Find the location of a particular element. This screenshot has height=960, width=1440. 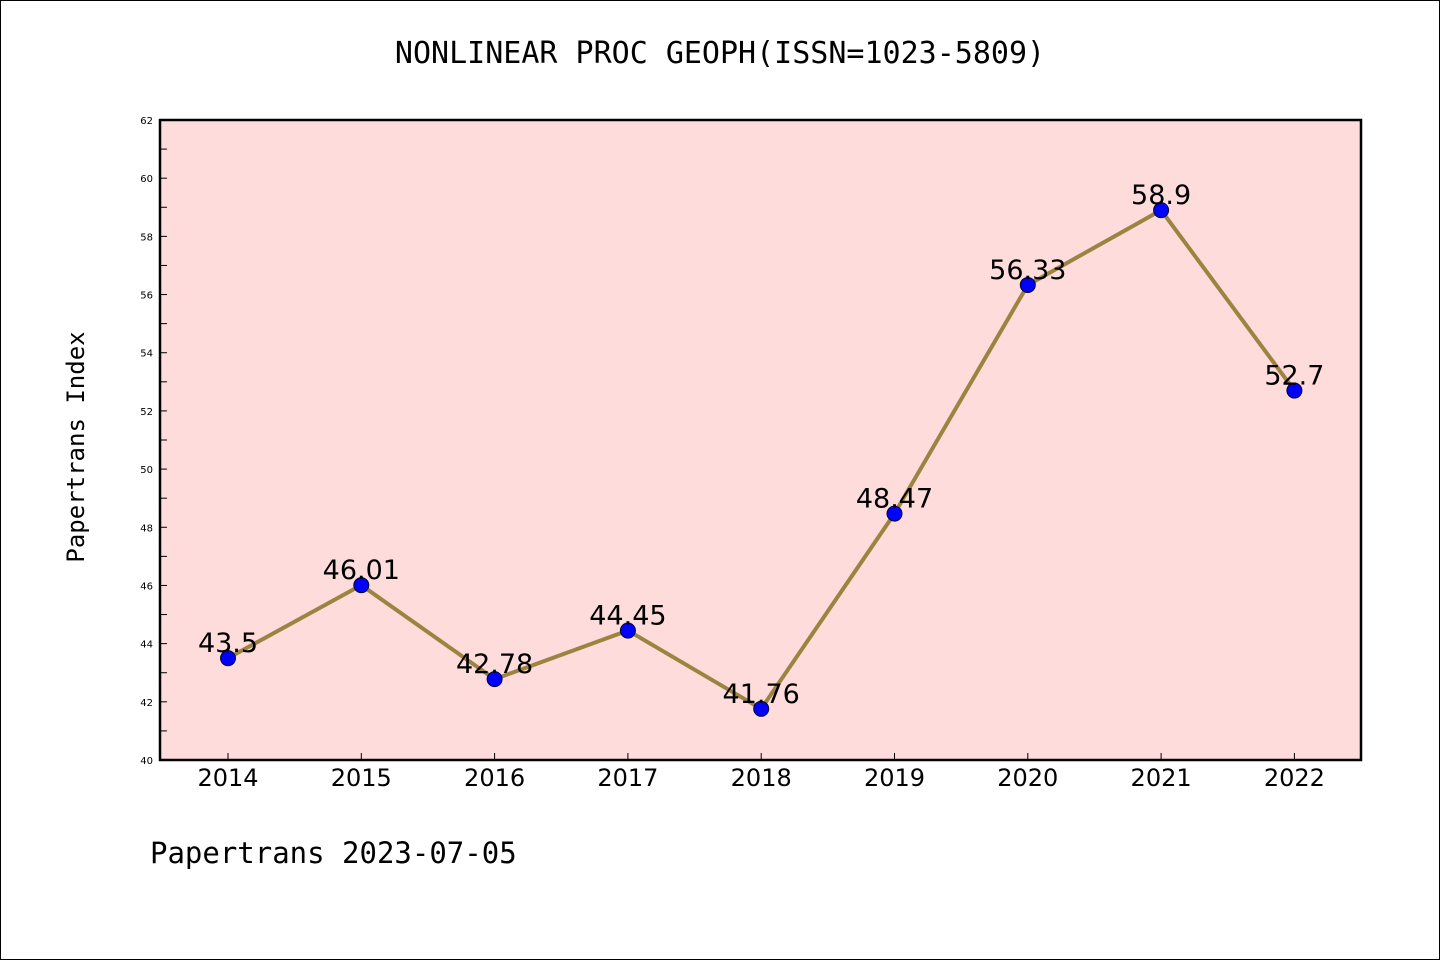

data-label: 56.33 is located at coordinates (1027, 270).